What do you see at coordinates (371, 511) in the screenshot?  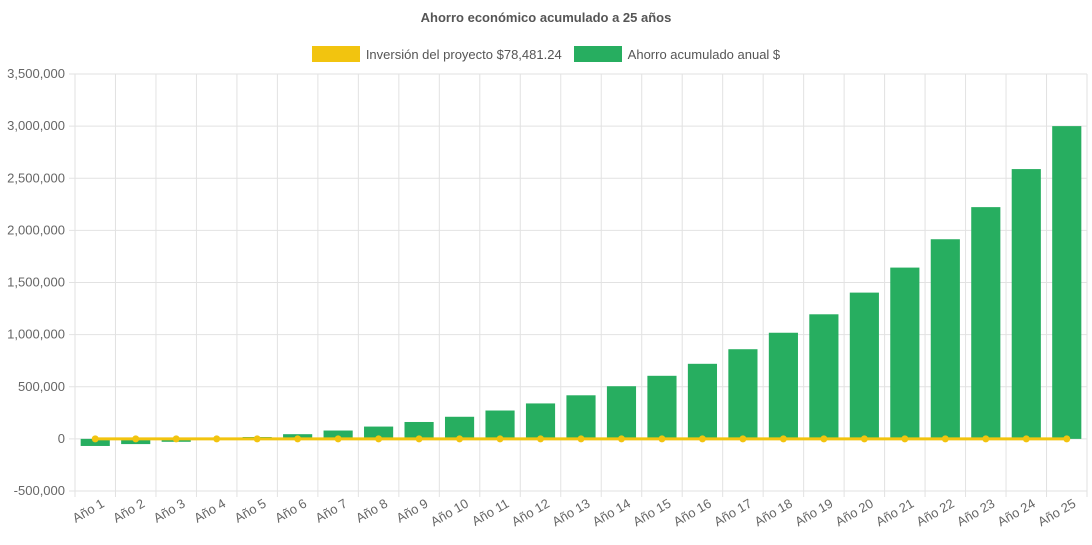 I see `x-tick-label: Año 8` at bounding box center [371, 511].